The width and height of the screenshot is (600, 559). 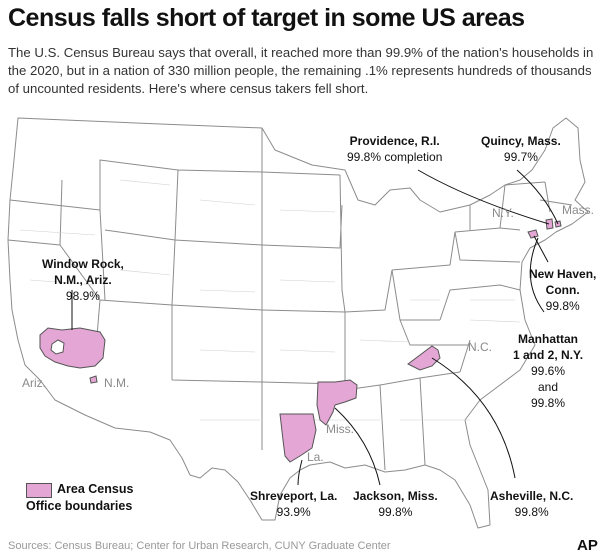 What do you see at coordinates (34, 383) in the screenshot?
I see `state-label-ariz: Ariz.` at bounding box center [34, 383].